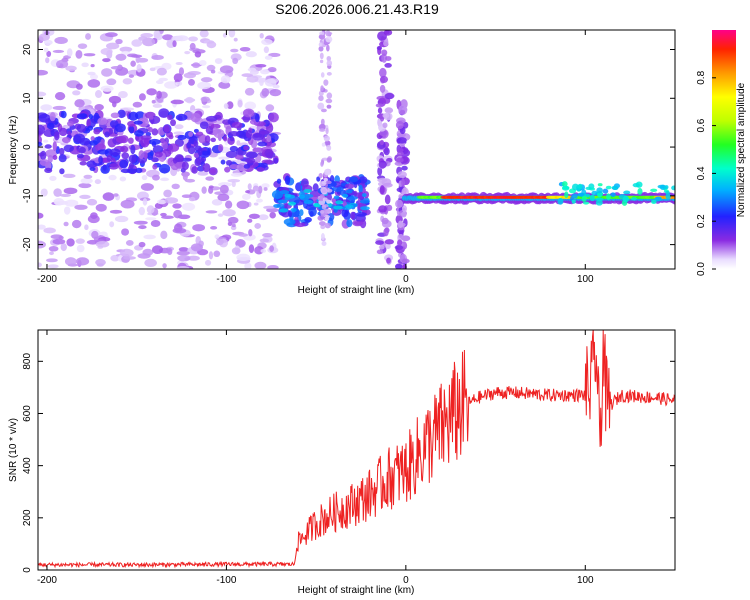 This screenshot has width=750, height=600. I want to click on snr-x-tick-label: -100, so click(226, 580).